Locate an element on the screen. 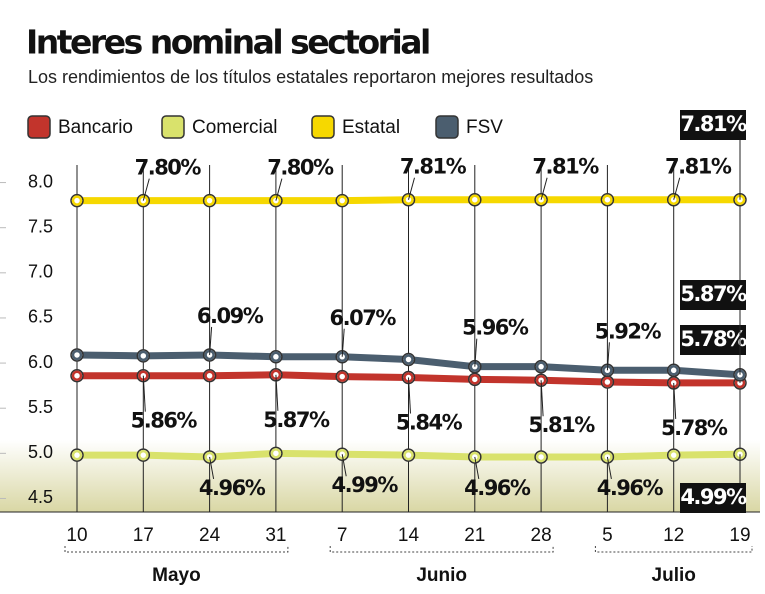 This screenshot has height=594, width=765. legend-label: FSV is located at coordinates (484, 127).